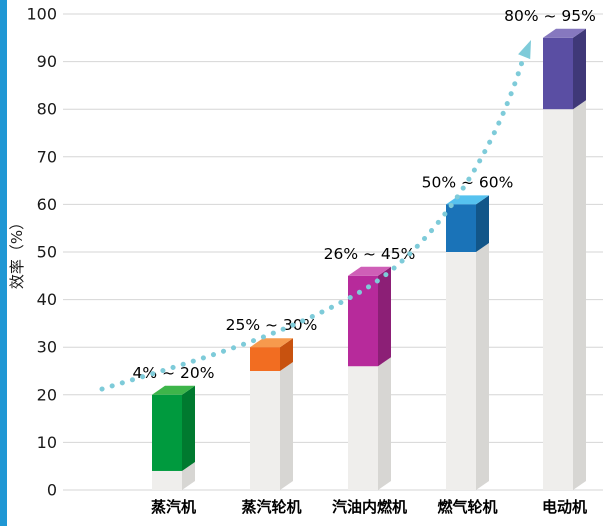 Image resolution: width=605 pixels, height=526 pixels. Describe the element at coordinates (47, 299) in the screenshot. I see `y-tick-label: 40` at that location.